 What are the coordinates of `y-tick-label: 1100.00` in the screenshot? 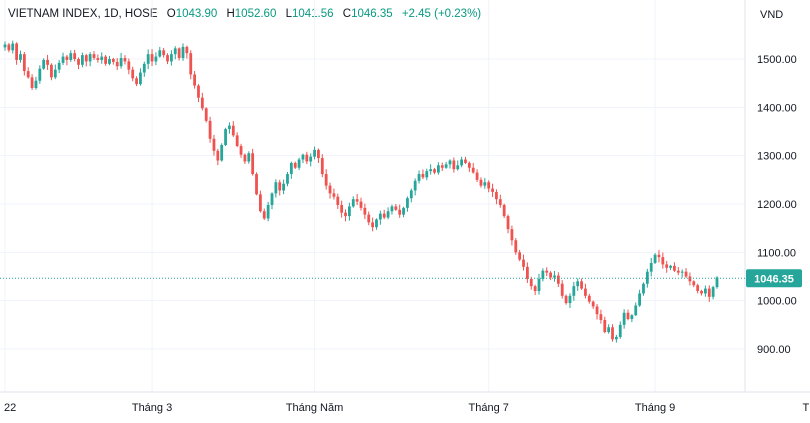 It's located at (776, 253).